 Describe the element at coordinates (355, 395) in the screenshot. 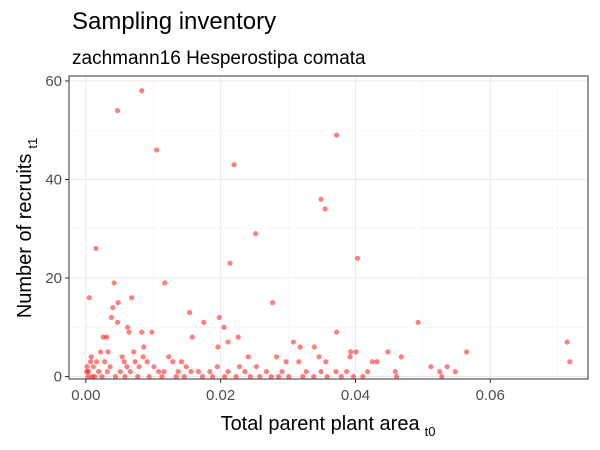

I see `x-tick-label: 0.04` at that location.